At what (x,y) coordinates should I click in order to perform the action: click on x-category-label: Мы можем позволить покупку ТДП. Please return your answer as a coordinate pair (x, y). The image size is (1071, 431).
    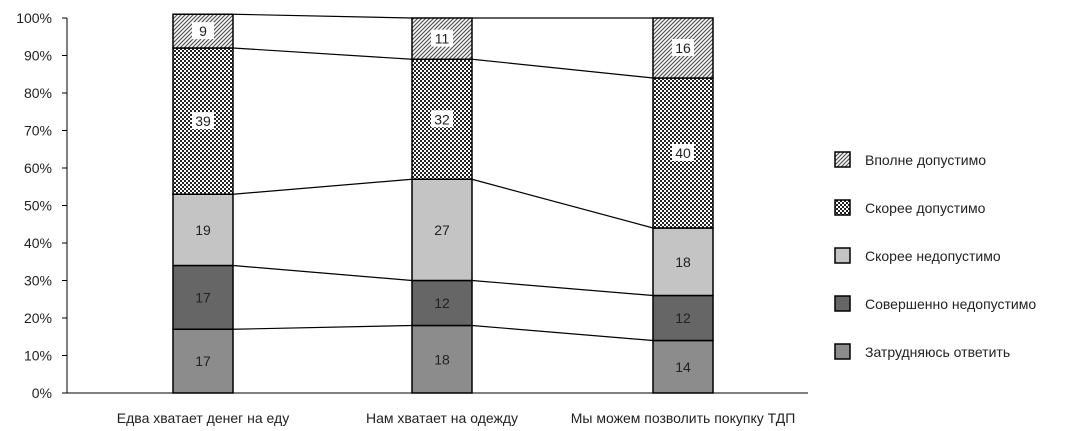
    Looking at the image, I should click on (683, 418).